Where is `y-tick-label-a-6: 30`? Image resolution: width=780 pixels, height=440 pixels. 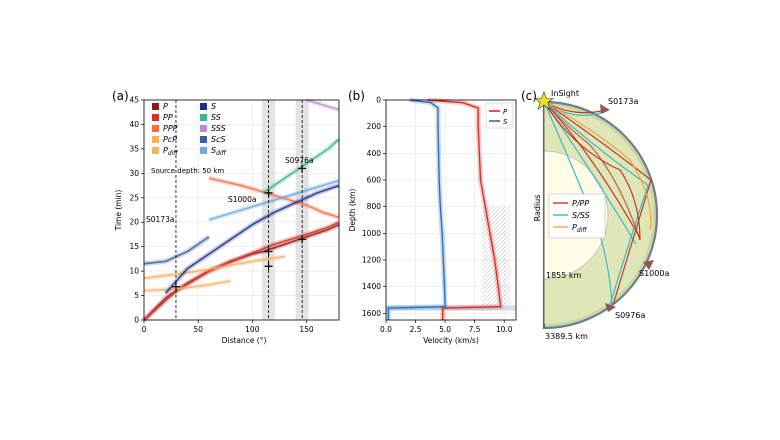
y-tick-label-a-6: 30 is located at coordinates (134, 173).